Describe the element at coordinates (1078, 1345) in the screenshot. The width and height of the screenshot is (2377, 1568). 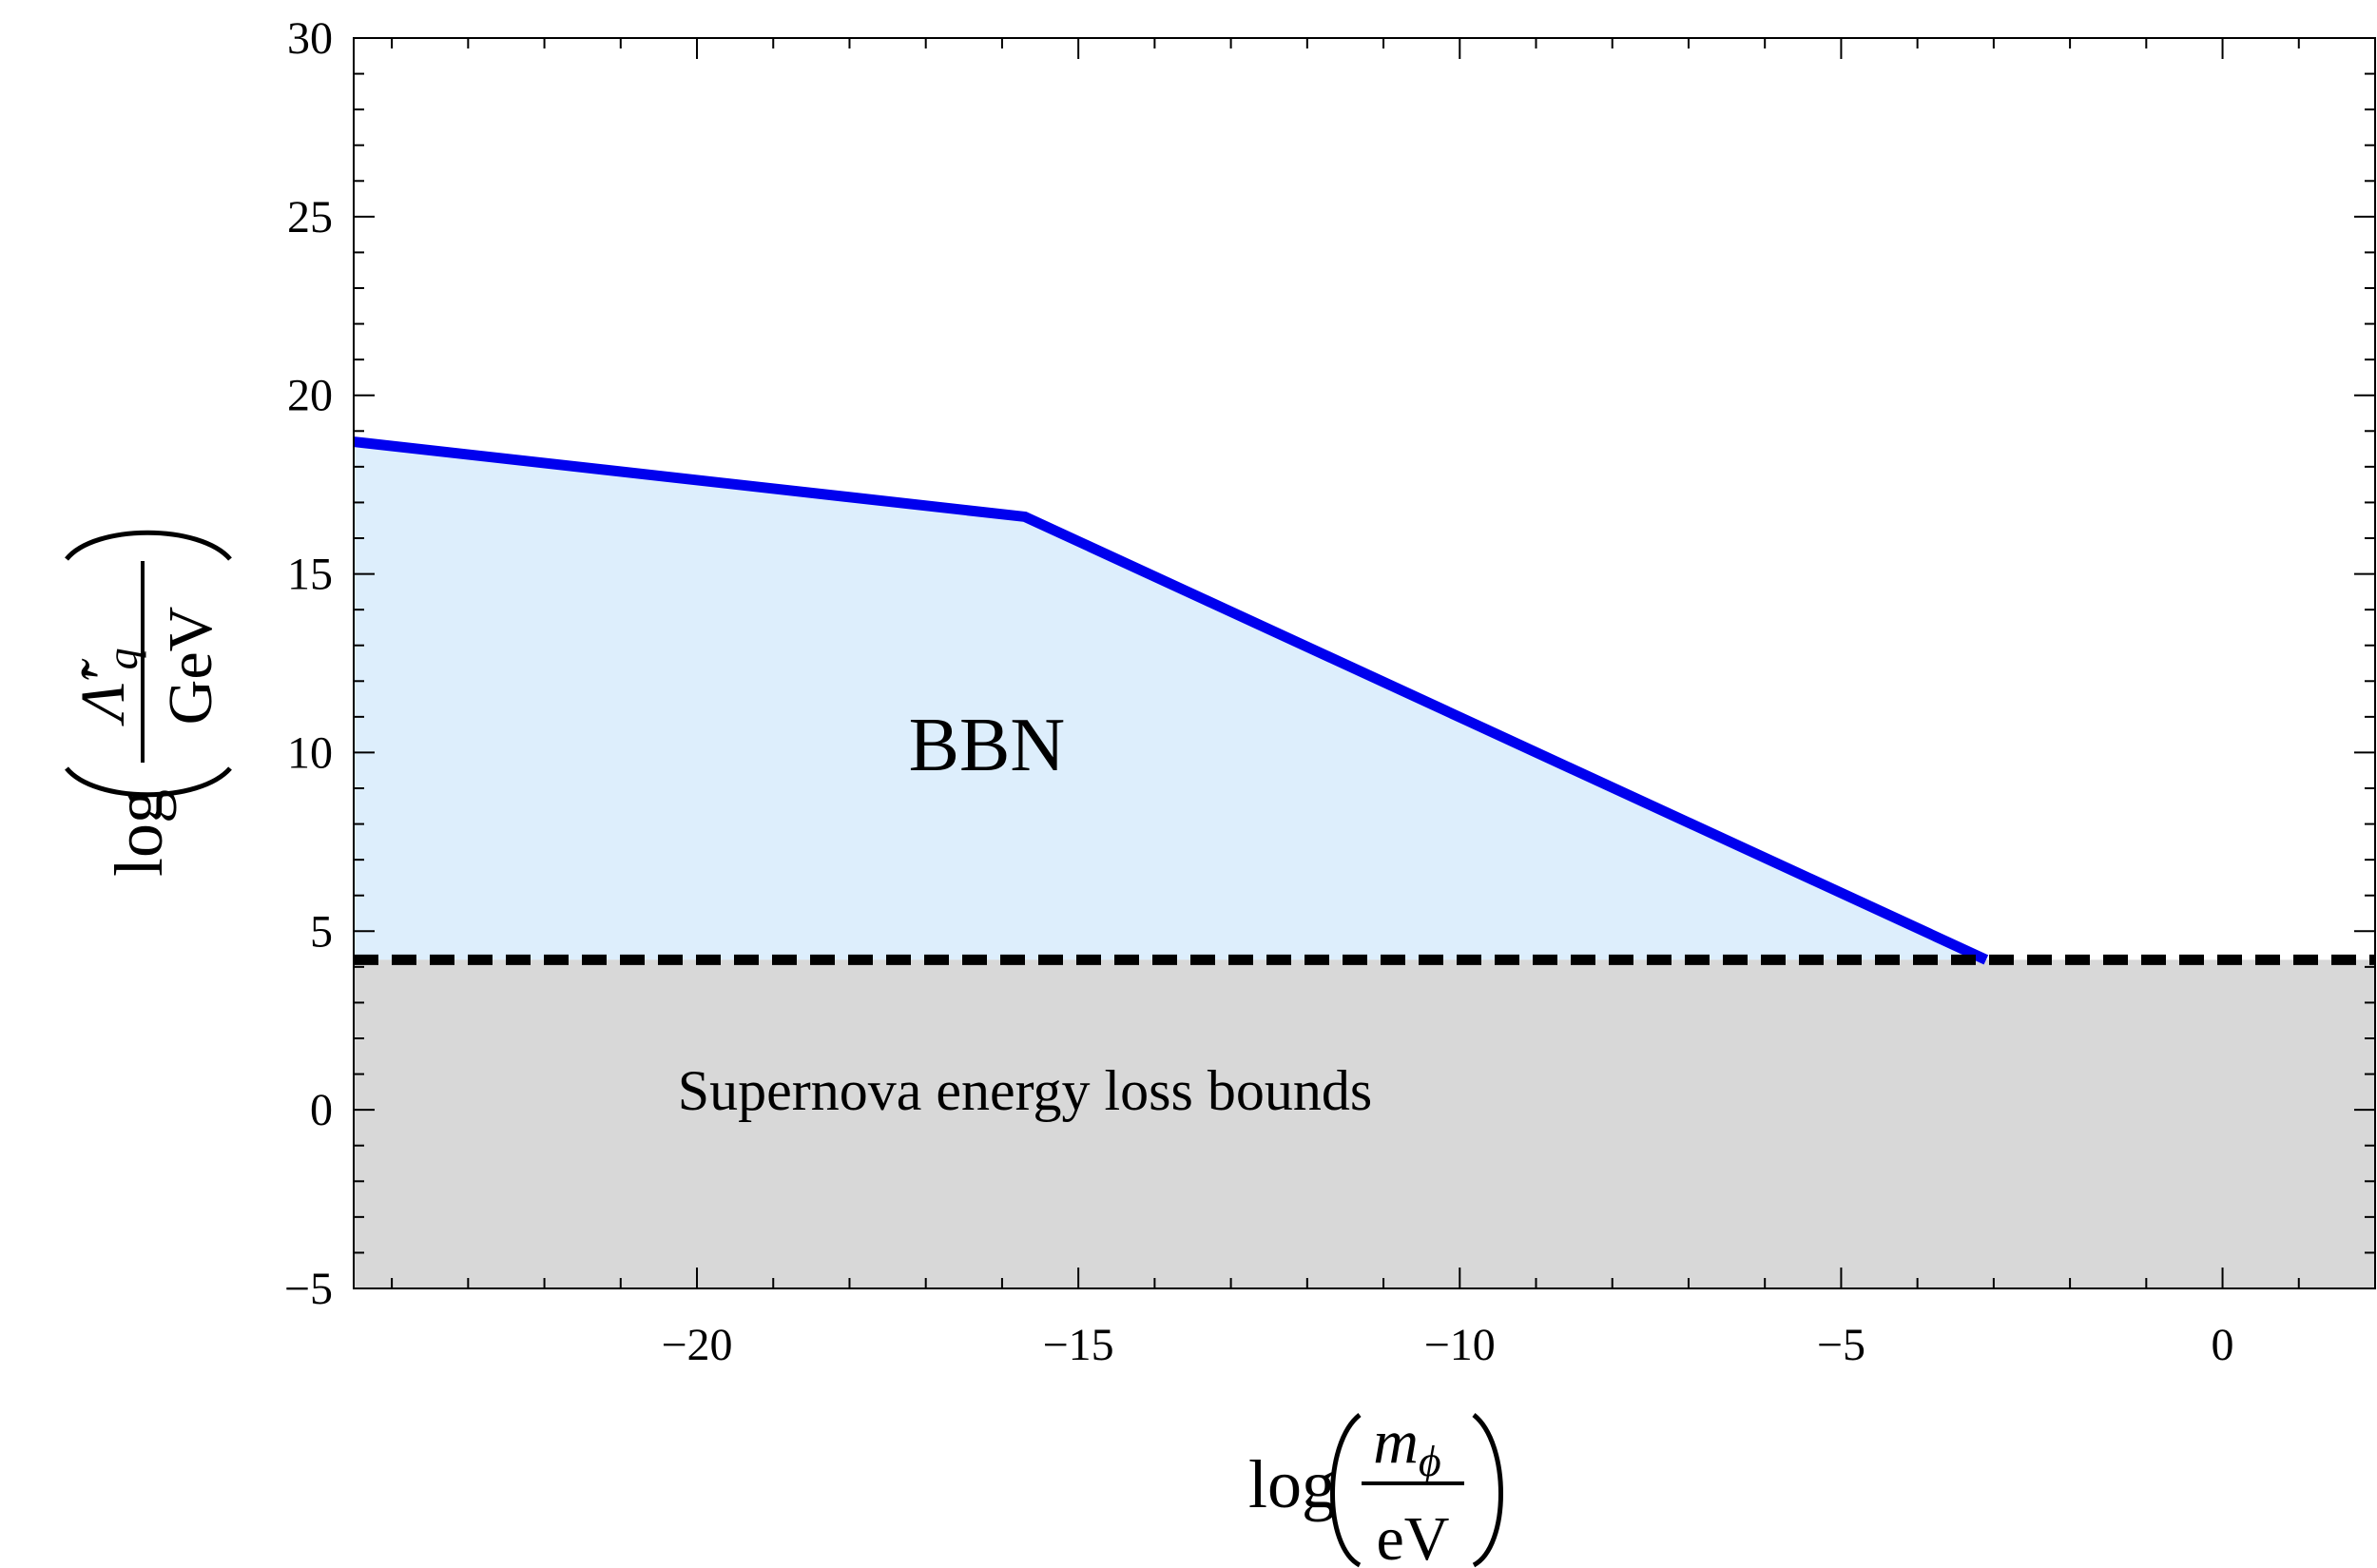
I see `x-tick-label: −15` at that location.